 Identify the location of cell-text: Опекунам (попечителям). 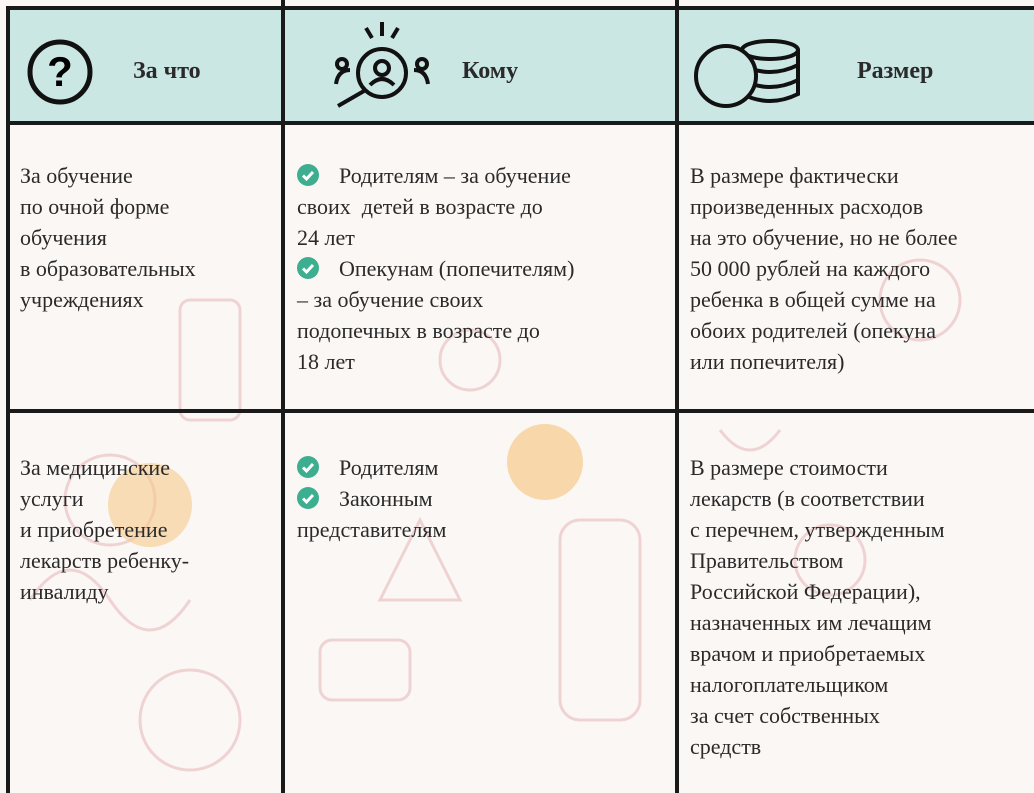
(457, 268).